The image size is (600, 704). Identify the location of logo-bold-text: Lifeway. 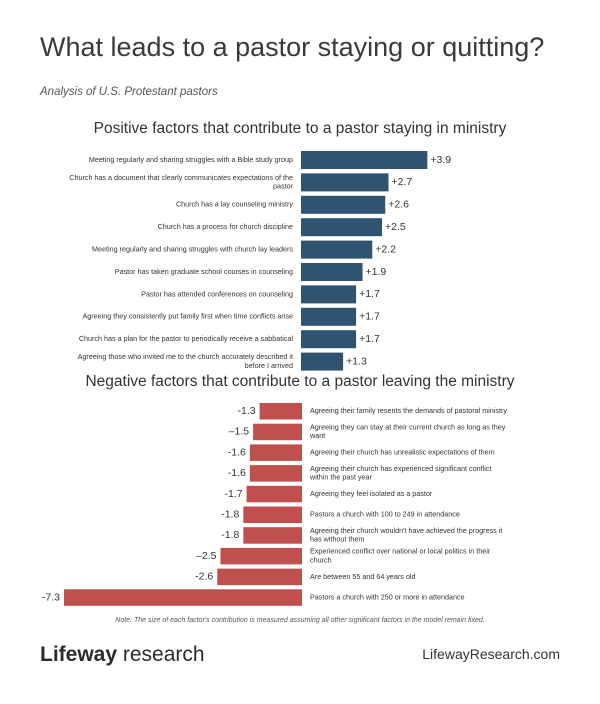
(79, 654).